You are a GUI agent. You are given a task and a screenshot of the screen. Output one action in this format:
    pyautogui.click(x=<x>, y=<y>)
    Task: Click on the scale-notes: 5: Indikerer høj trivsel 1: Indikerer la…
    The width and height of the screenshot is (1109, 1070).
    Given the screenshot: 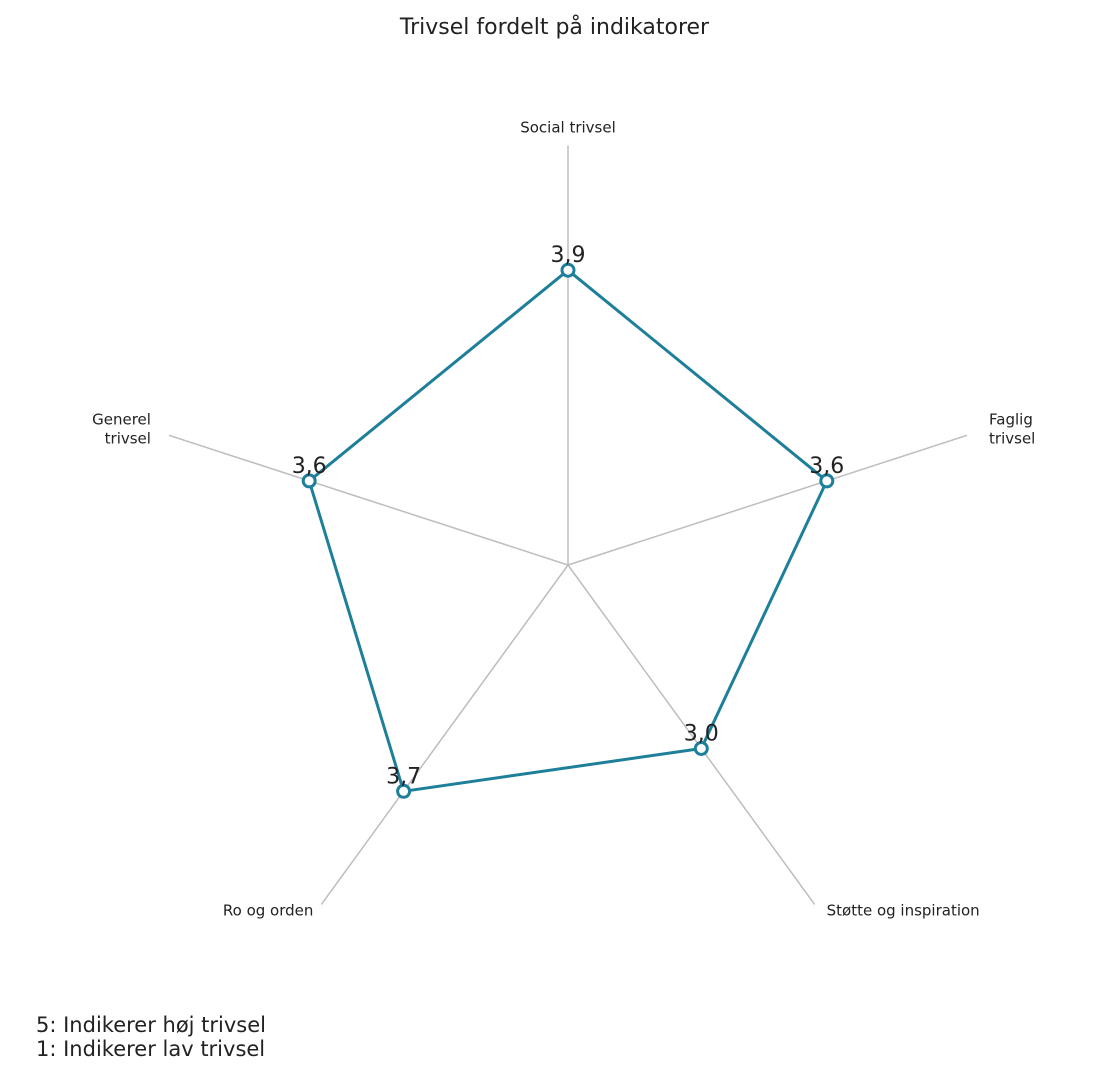 What is the action you would take?
    pyautogui.click(x=151, y=1037)
    